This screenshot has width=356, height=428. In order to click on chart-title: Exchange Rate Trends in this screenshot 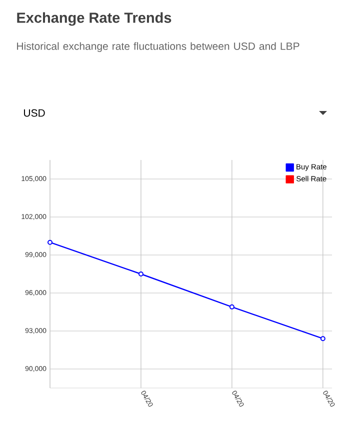, I will do `click(94, 19)`.